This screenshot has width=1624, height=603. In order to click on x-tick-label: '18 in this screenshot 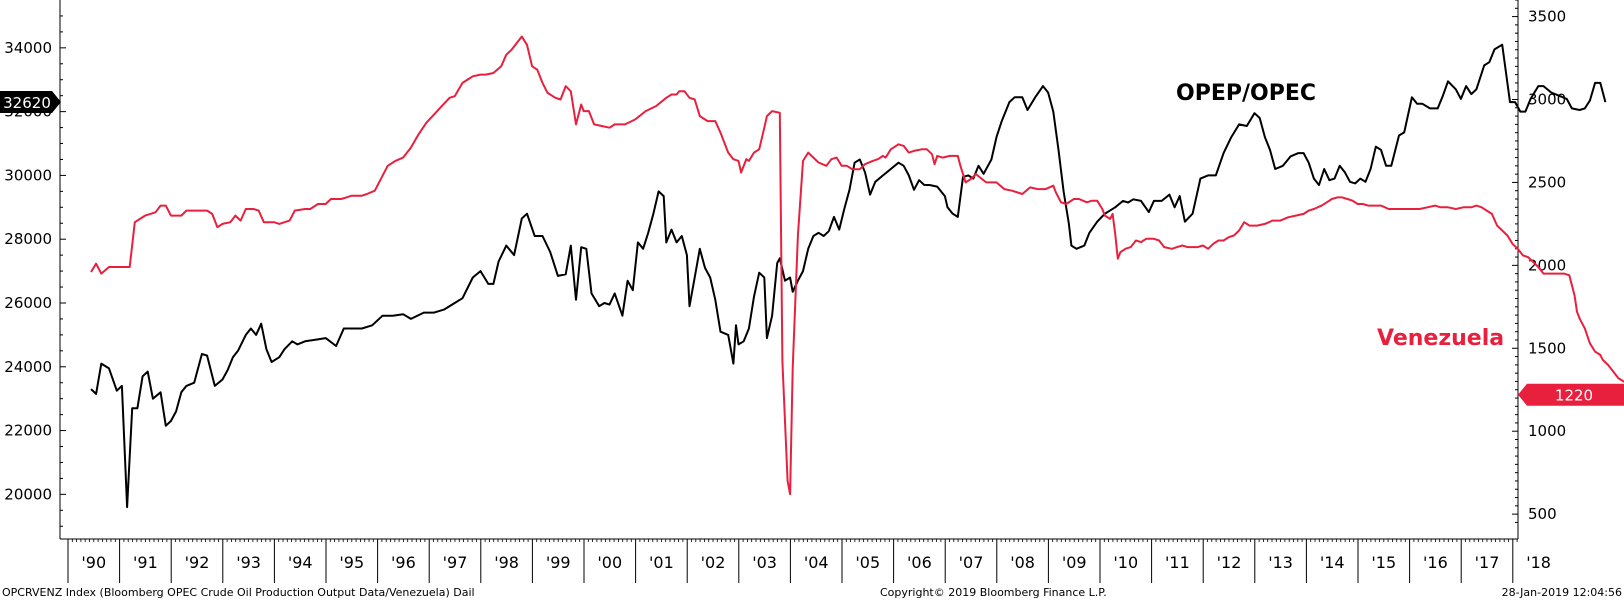, I will do `click(1538, 562)`.